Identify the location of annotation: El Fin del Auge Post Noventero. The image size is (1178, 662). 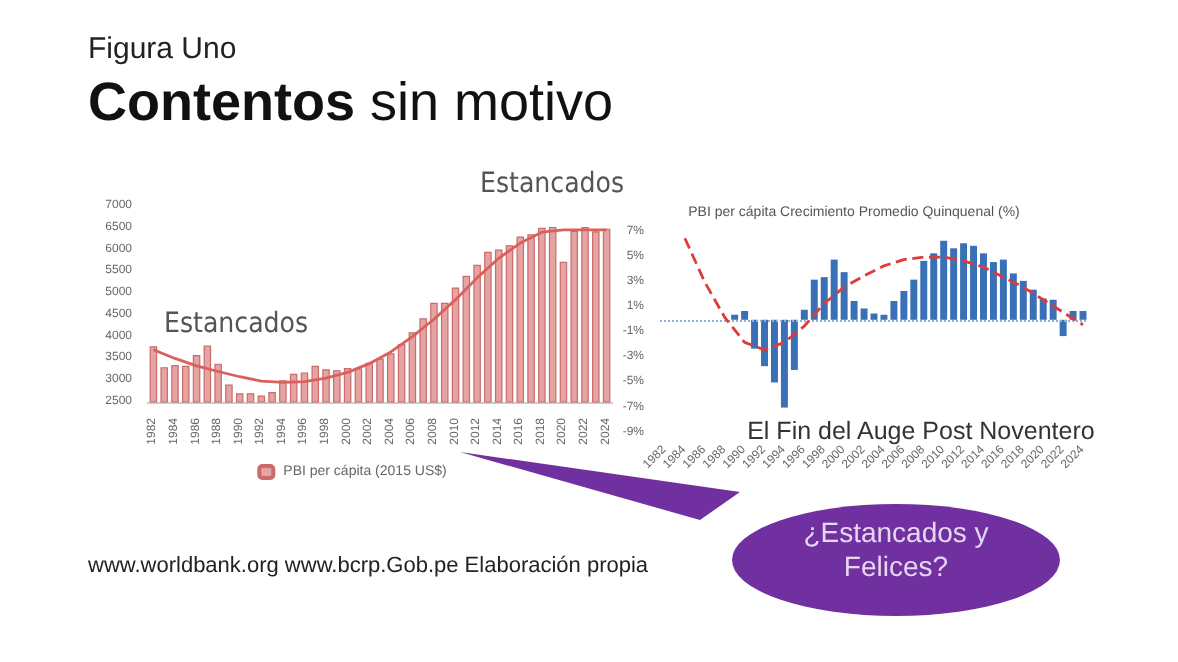
(921, 431).